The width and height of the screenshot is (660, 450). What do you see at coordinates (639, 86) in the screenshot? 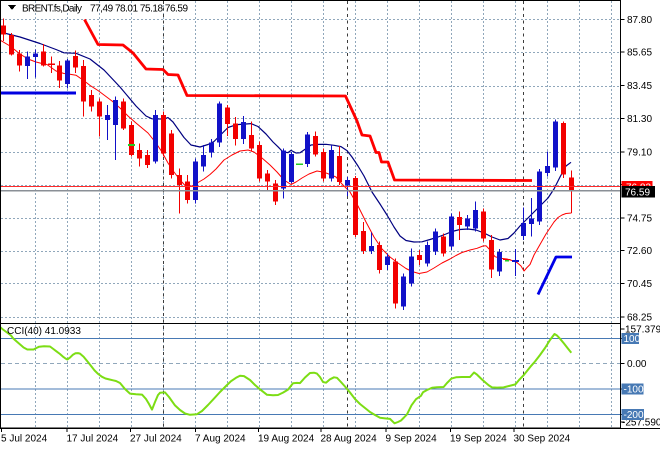
I see `svg-text: 83.45` at bounding box center [639, 86].